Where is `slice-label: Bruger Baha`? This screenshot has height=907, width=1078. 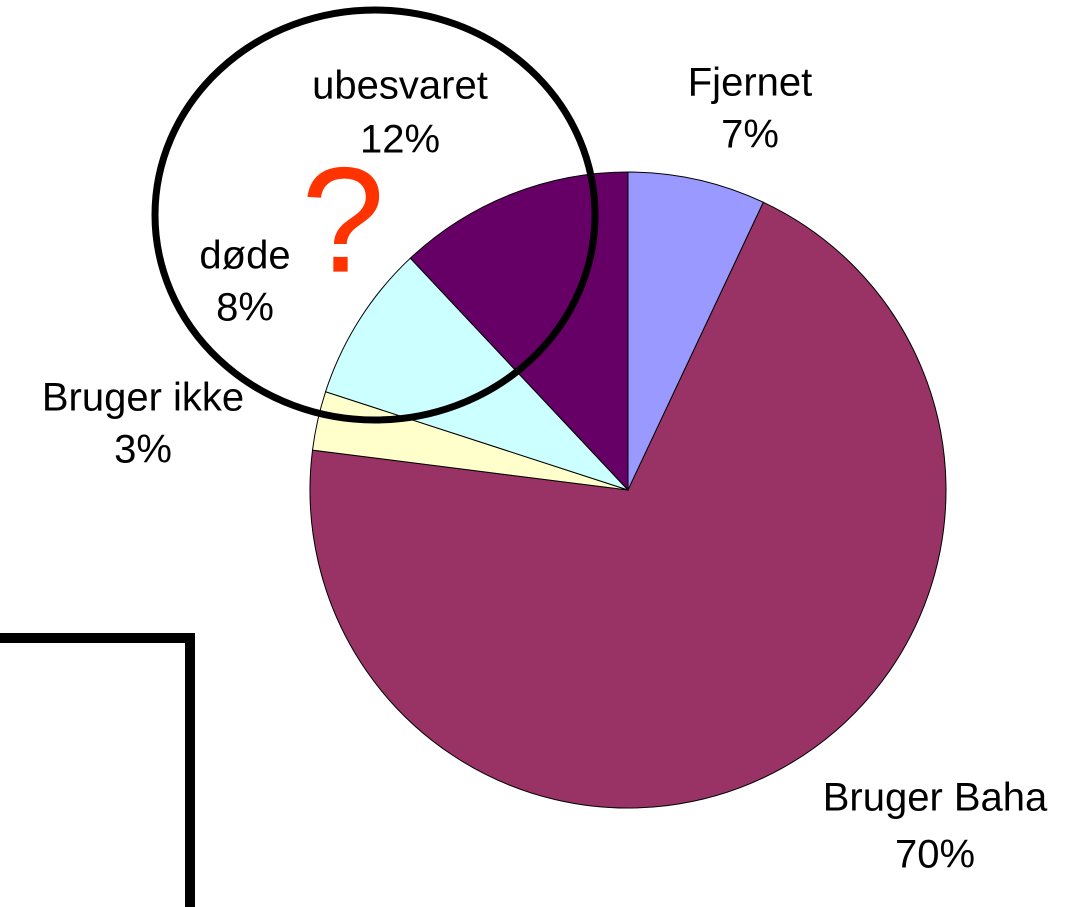 slice-label: Bruger Baha is located at coordinates (935, 798).